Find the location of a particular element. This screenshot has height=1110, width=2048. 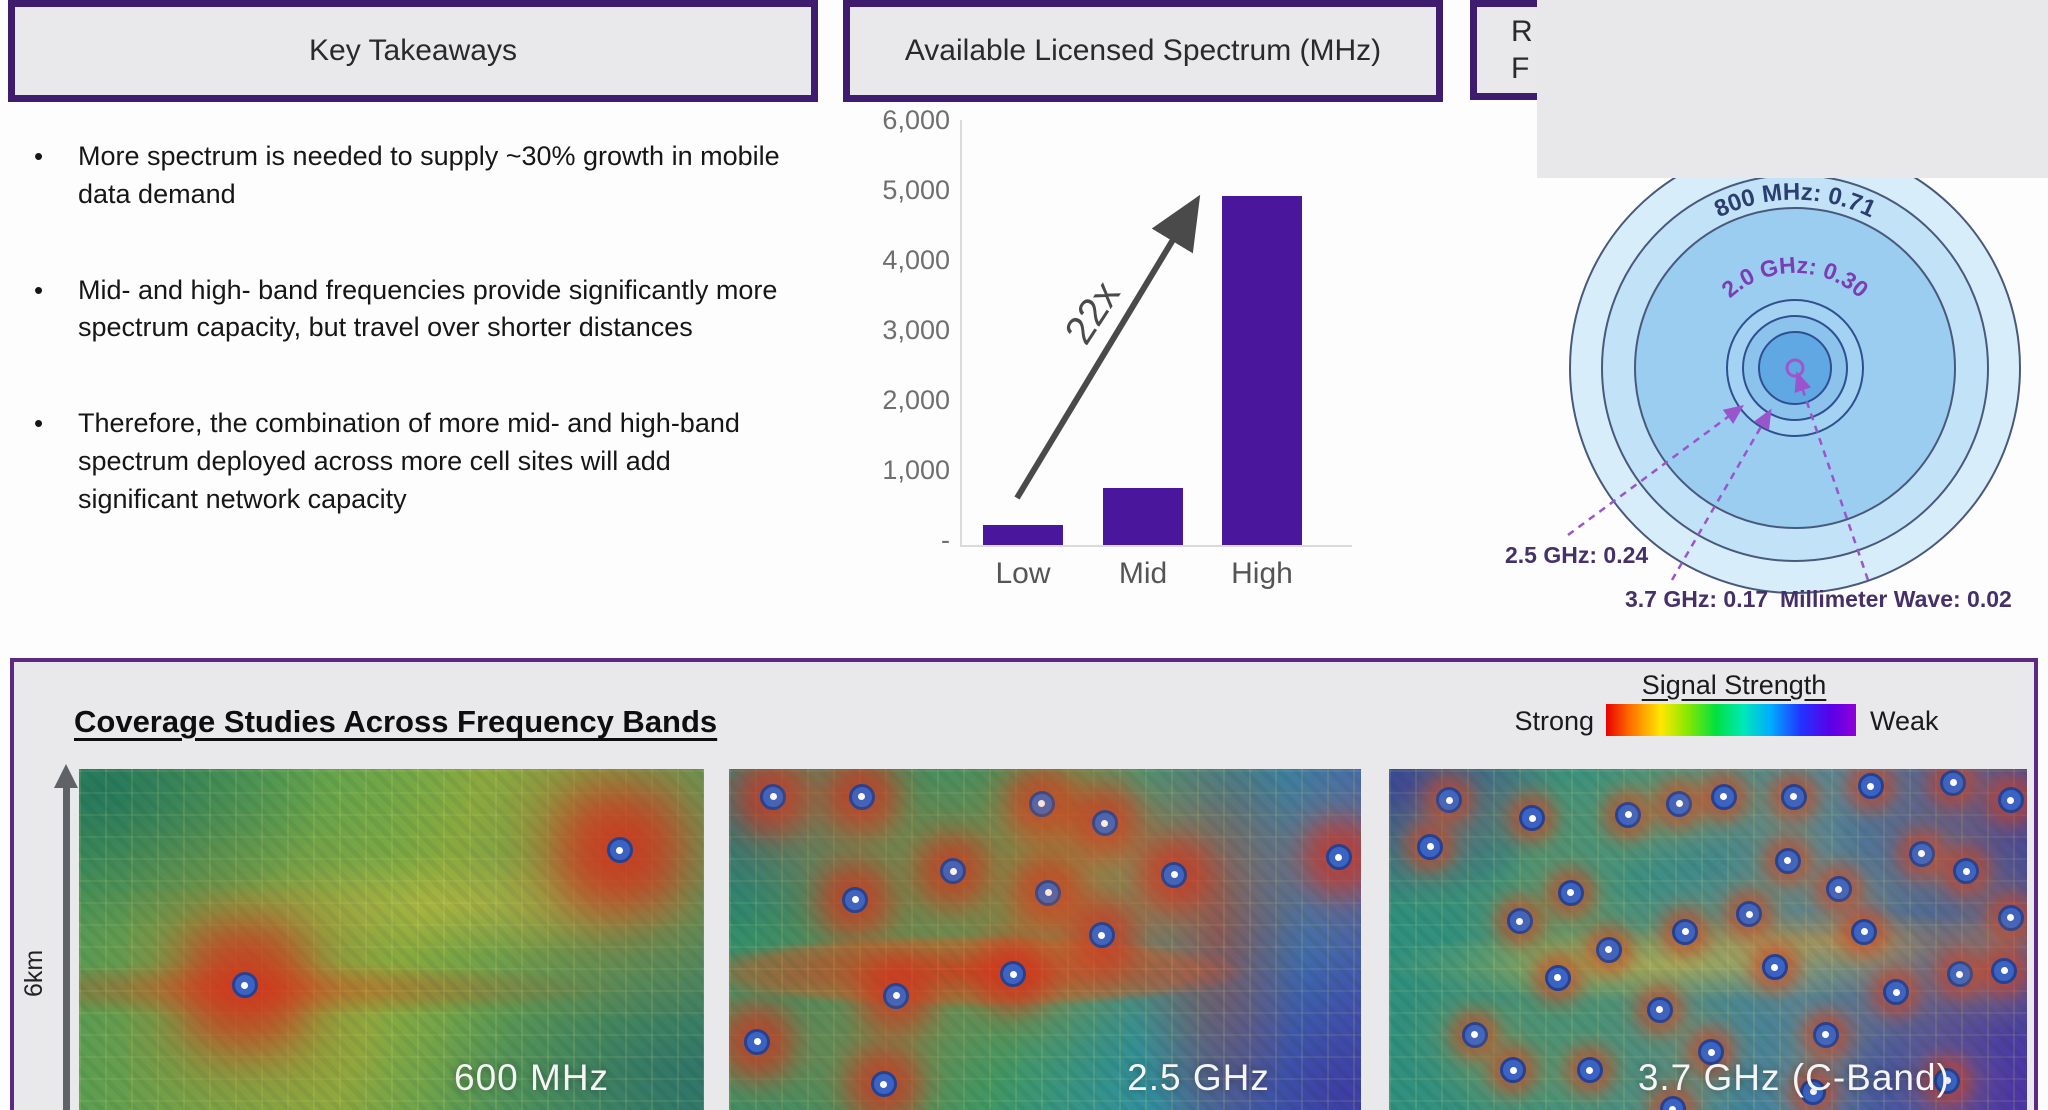

map-label: 2.5 GHz is located at coordinates (1198, 1077).